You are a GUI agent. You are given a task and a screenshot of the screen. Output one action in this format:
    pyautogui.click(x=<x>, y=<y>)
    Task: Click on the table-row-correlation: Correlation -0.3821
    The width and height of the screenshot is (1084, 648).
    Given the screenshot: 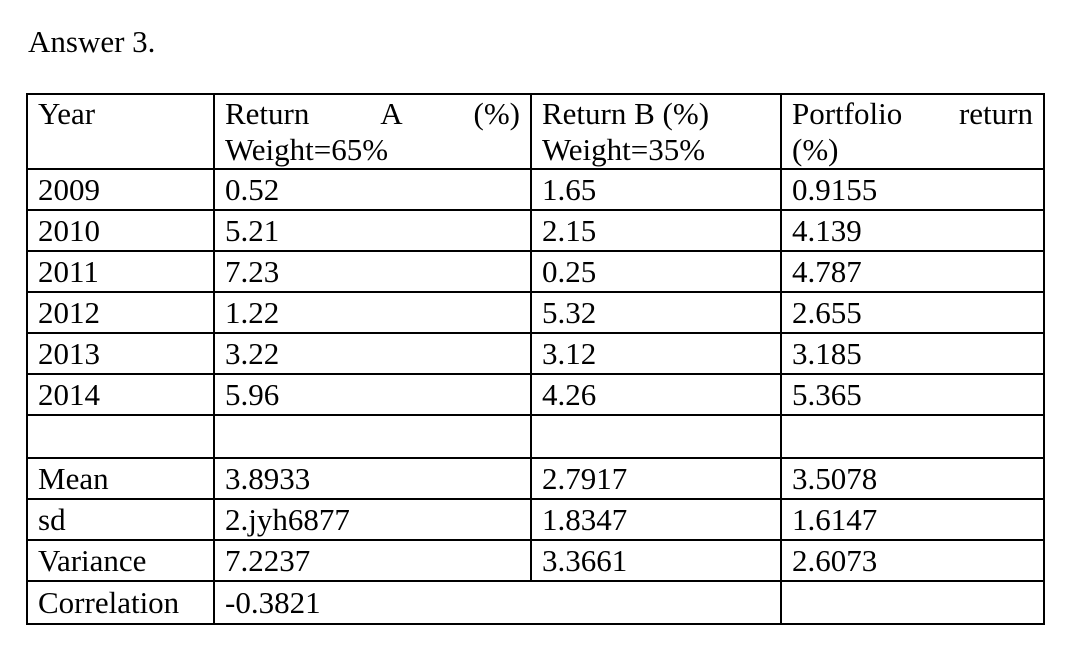 What is the action you would take?
    pyautogui.click(x=535, y=602)
    